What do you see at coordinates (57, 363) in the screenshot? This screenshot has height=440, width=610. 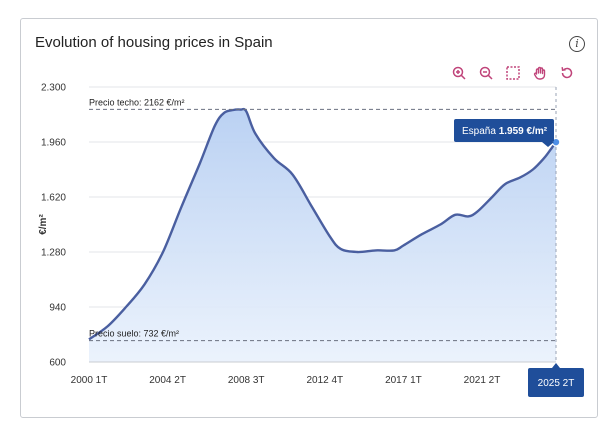 I see `y-tick-label: 600` at bounding box center [57, 363].